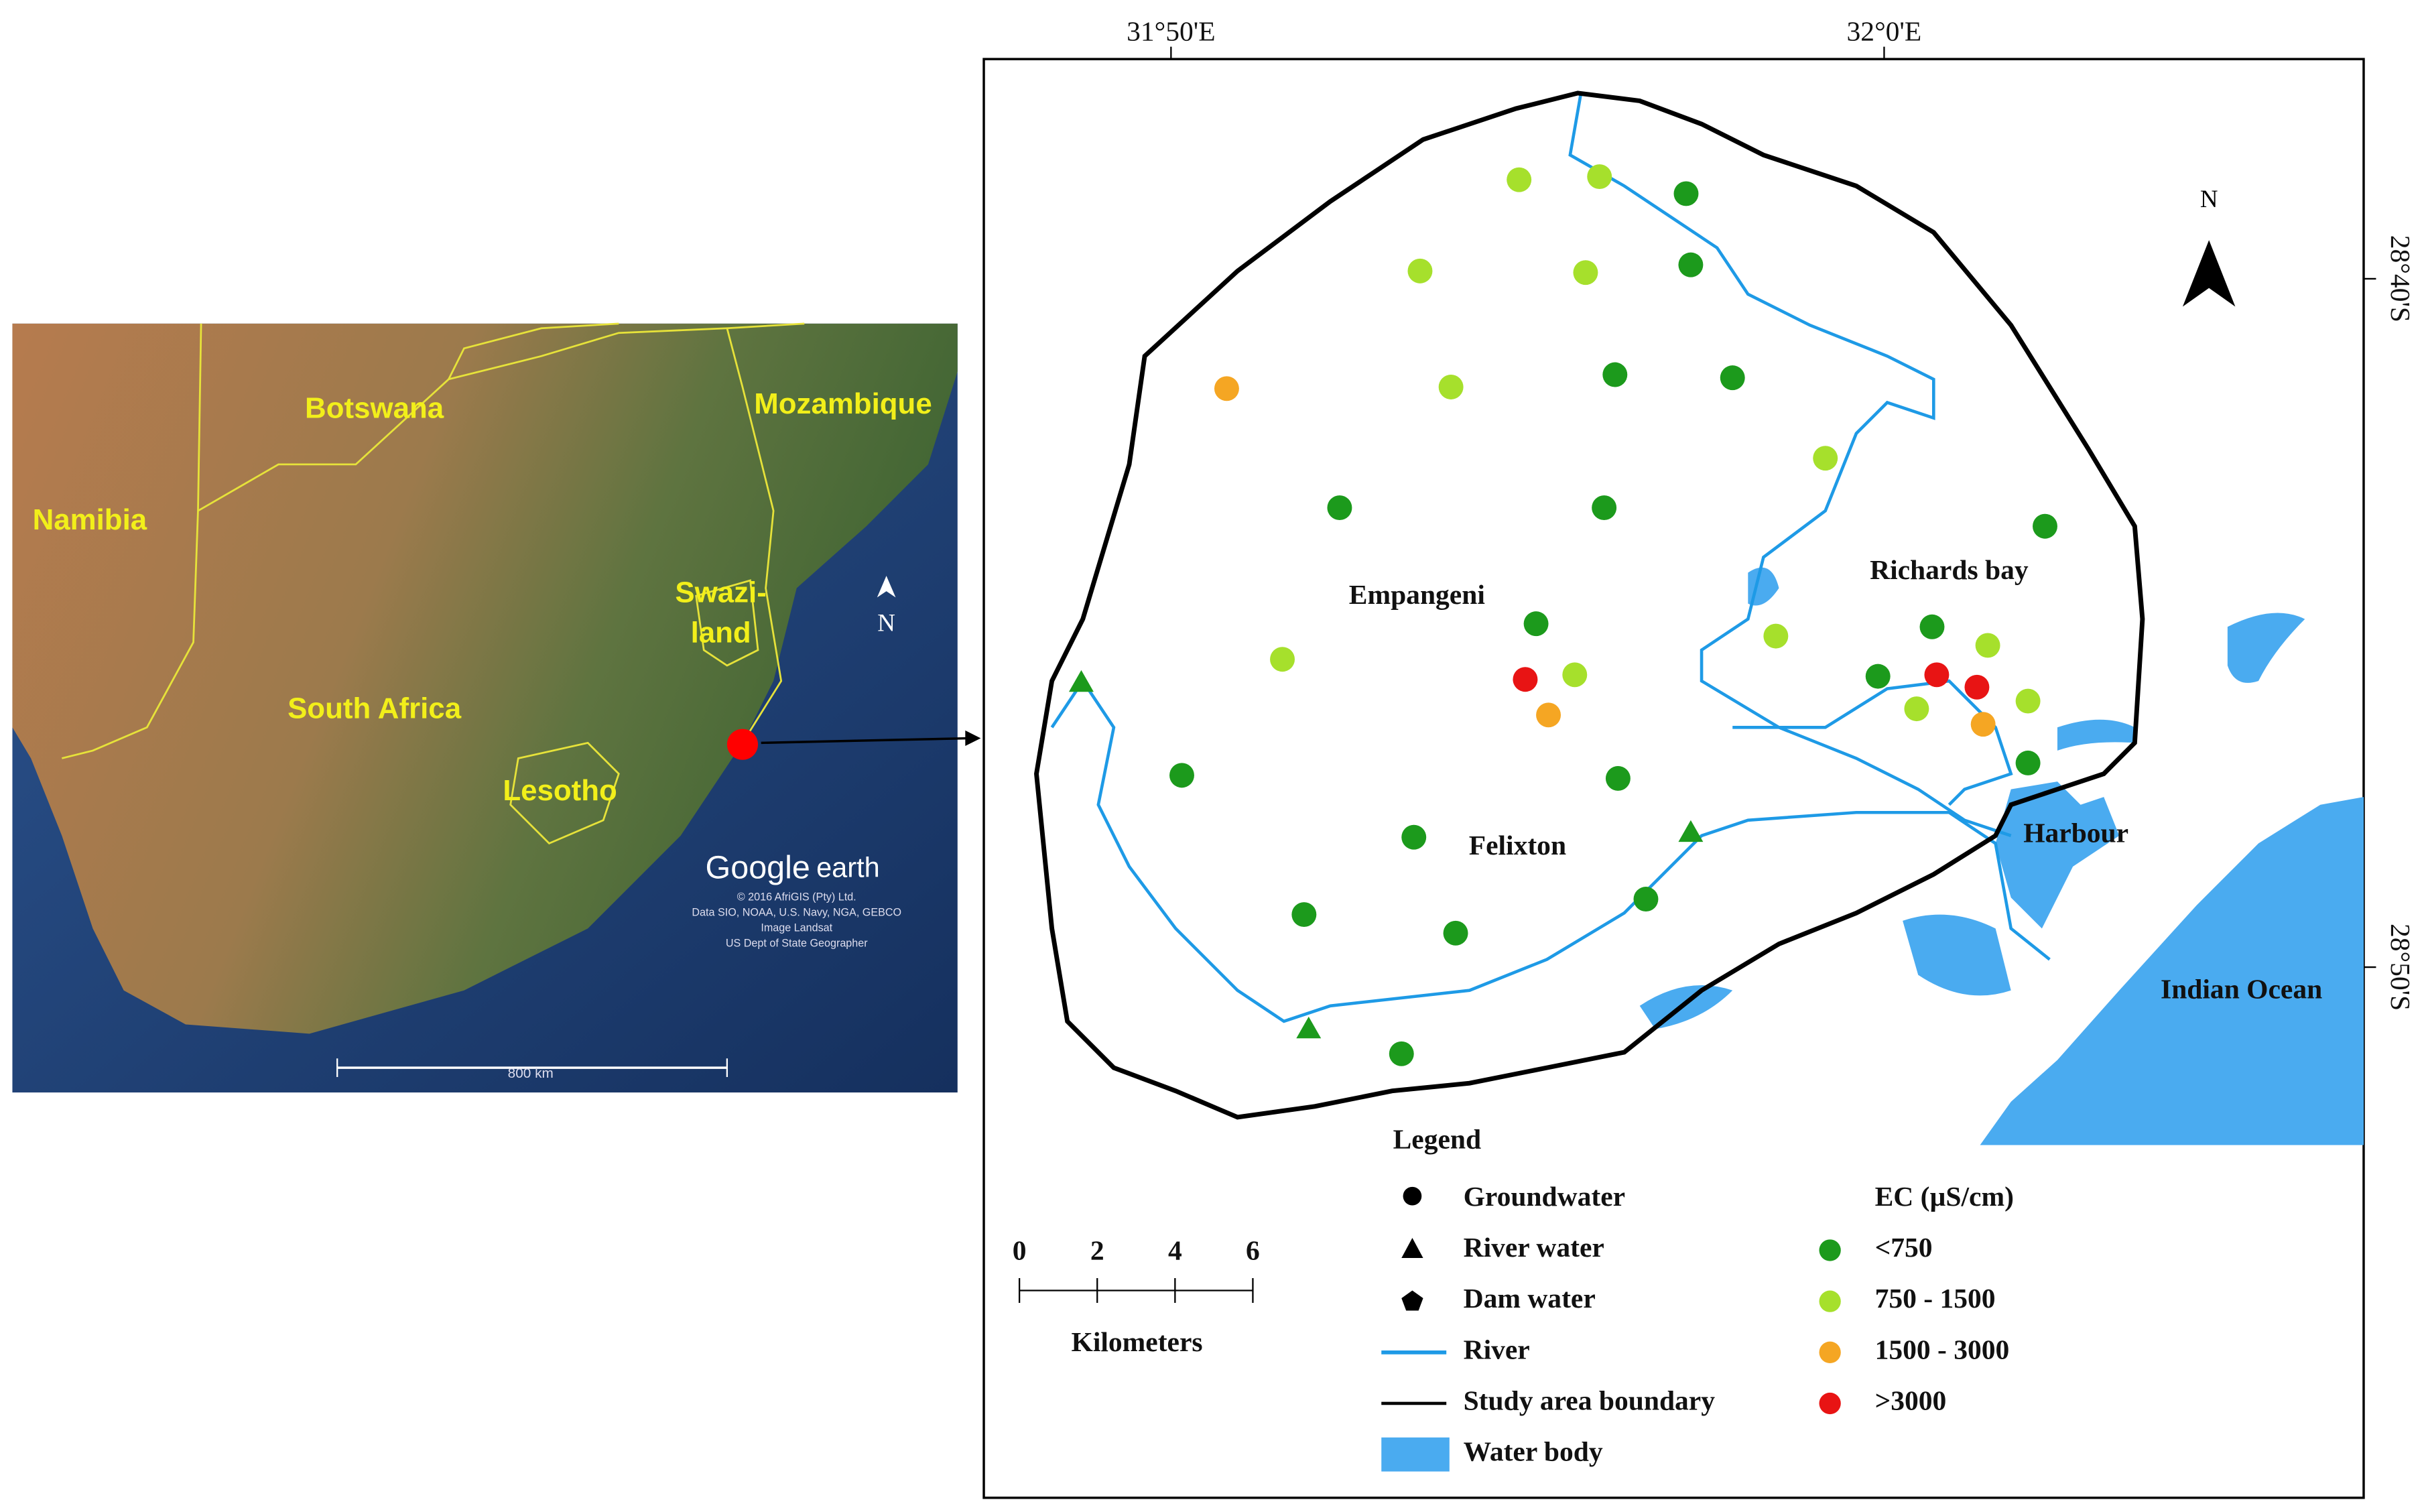 This screenshot has height=1512, width=2424. What do you see at coordinates (1935, 1299) in the screenshot?
I see `legend-ec-label: 750 - 1500` at bounding box center [1935, 1299].